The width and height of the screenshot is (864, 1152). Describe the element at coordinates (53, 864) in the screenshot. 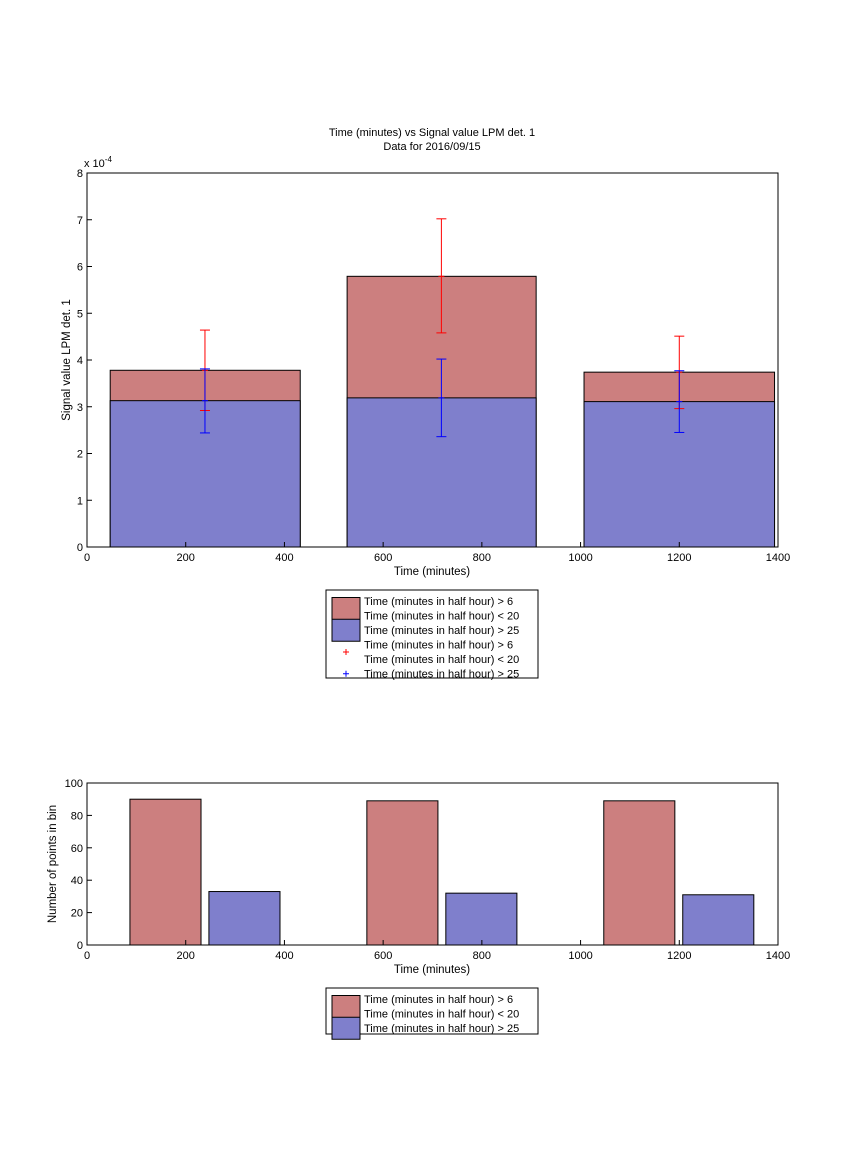

I see `y-axis-label: Number of points in bin` at that location.